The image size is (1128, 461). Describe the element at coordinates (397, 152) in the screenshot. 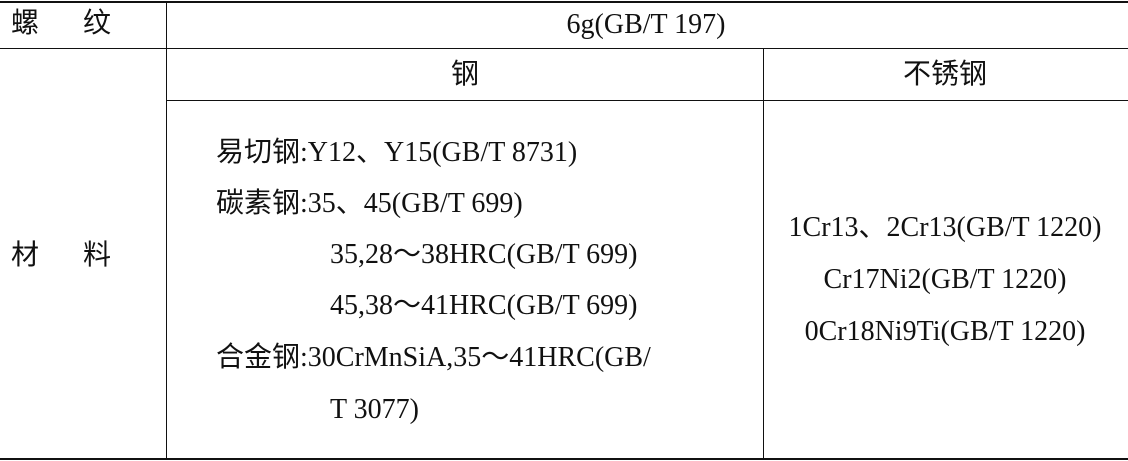

I see `cell-line: 易切钢:Y12、Y15(GB/T 8731)` at that location.